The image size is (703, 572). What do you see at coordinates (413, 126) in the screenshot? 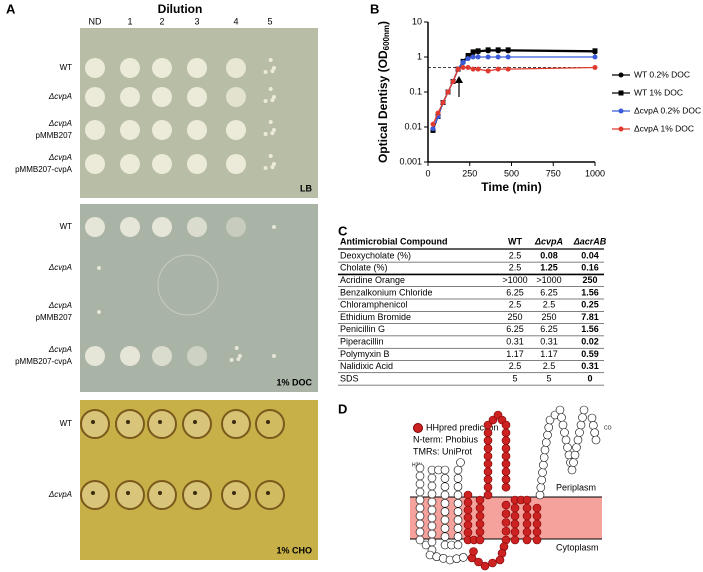
I see `y-tick-label: 0.01` at bounding box center [413, 126].